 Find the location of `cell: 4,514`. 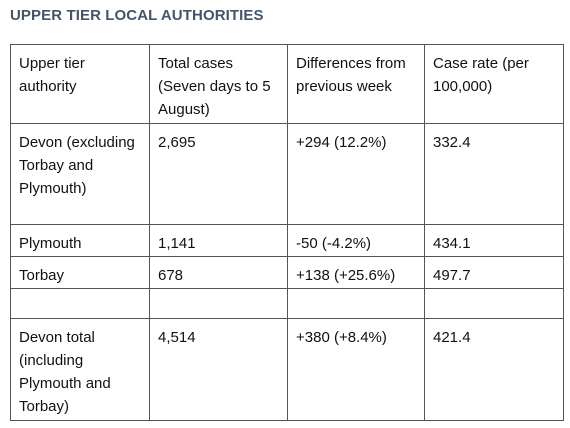

cell: 4,514 is located at coordinates (218, 369).